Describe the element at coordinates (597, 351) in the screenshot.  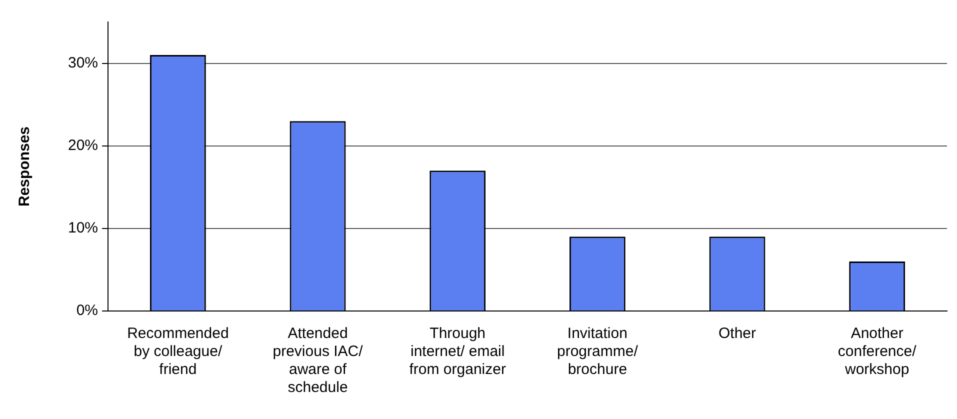
I see `x-tick-label: Invitation programme/ brochure` at that location.